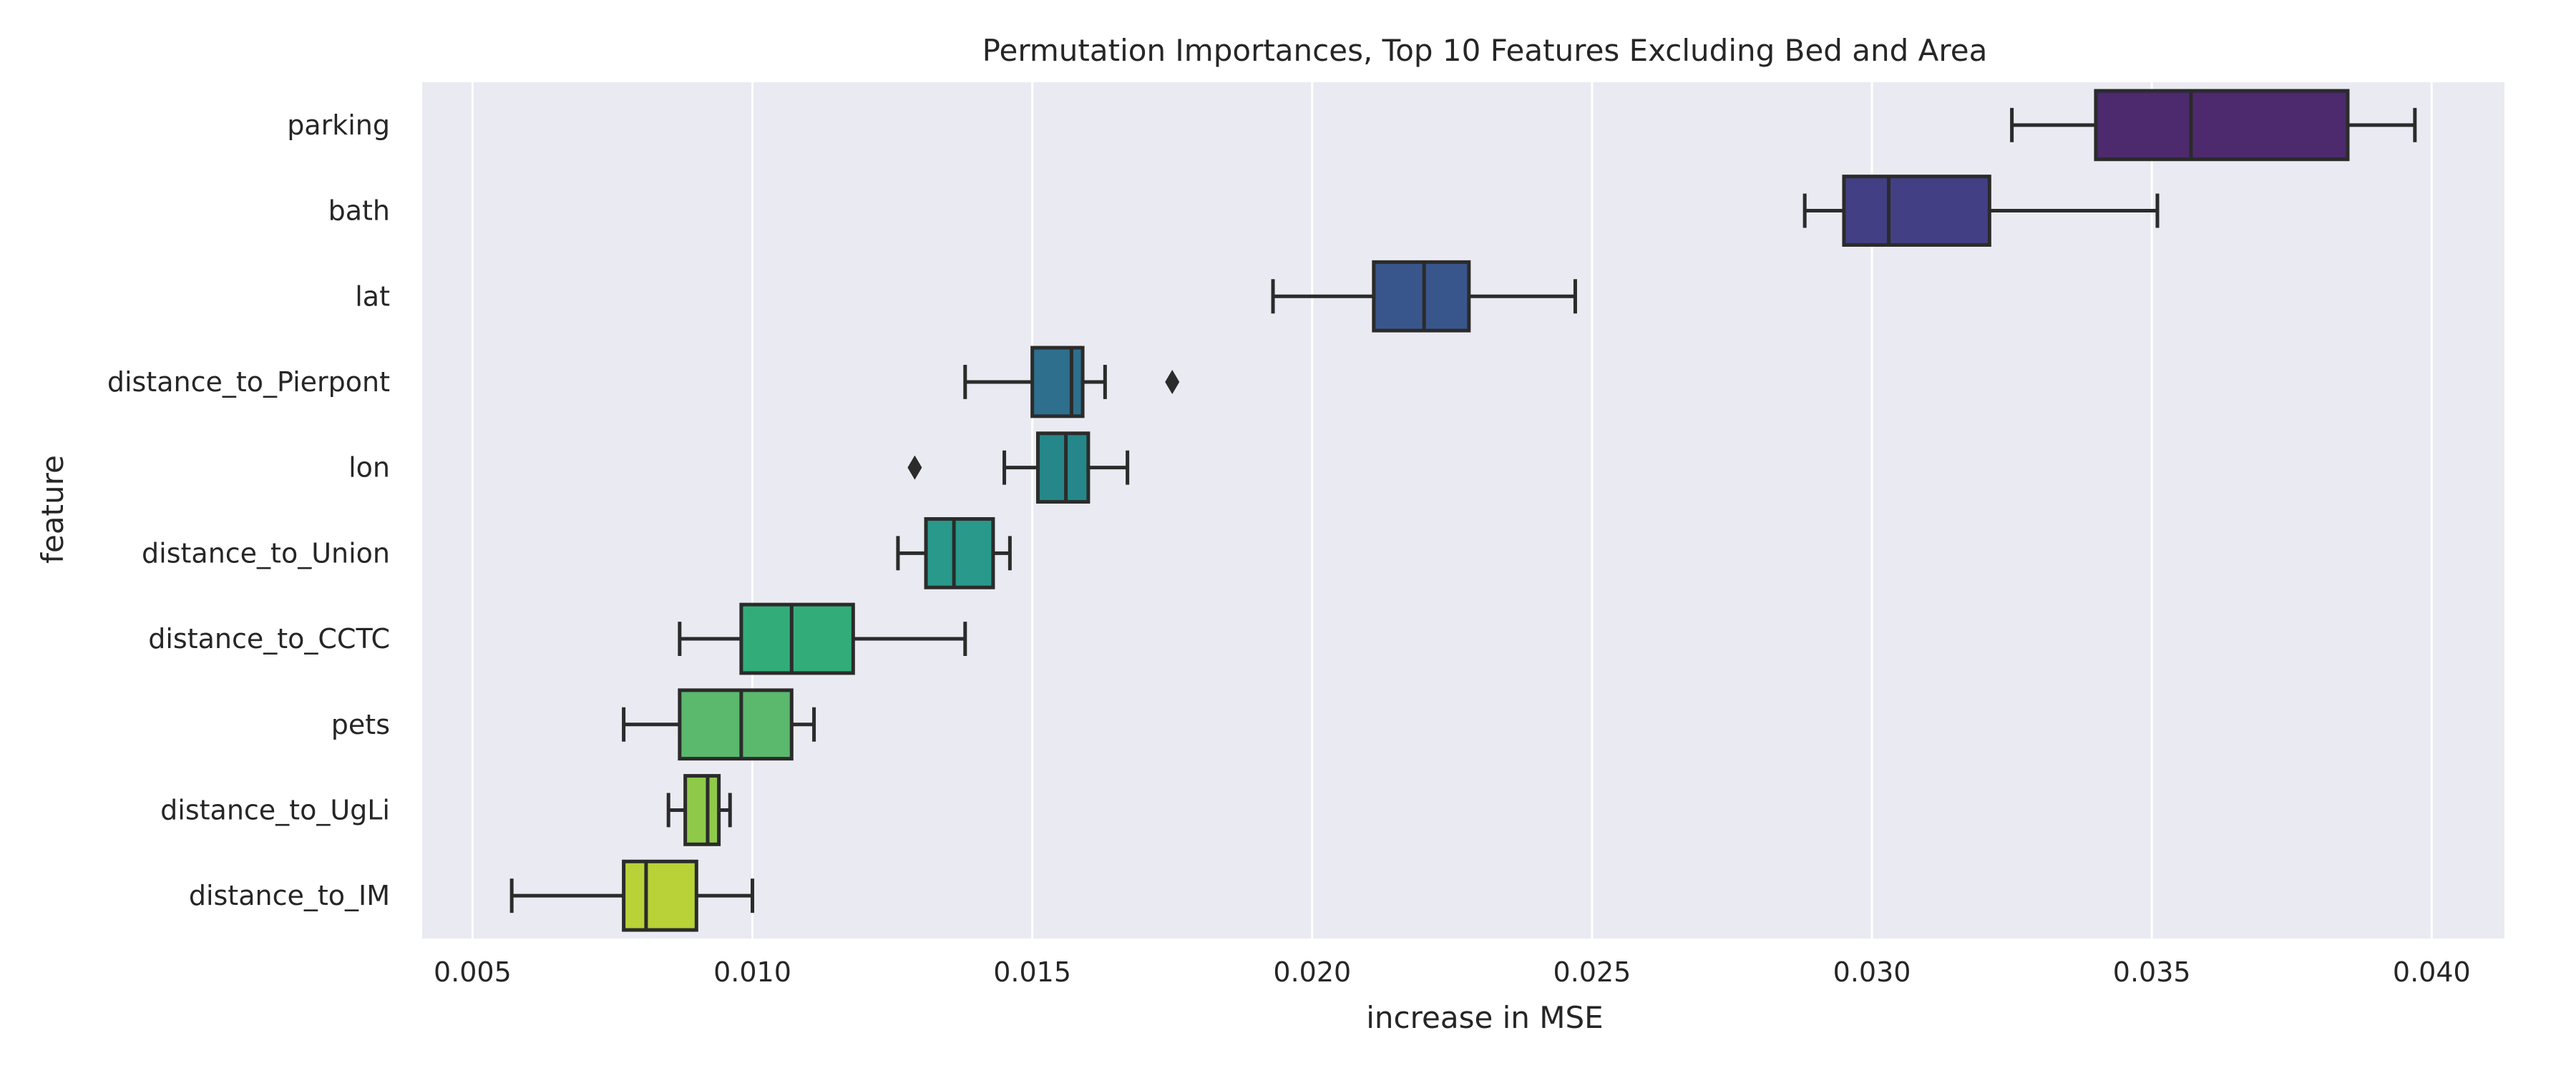 The height and width of the screenshot is (1073, 2576). Describe the element at coordinates (2432, 972) in the screenshot. I see `x-tick-label: 0.040` at that location.